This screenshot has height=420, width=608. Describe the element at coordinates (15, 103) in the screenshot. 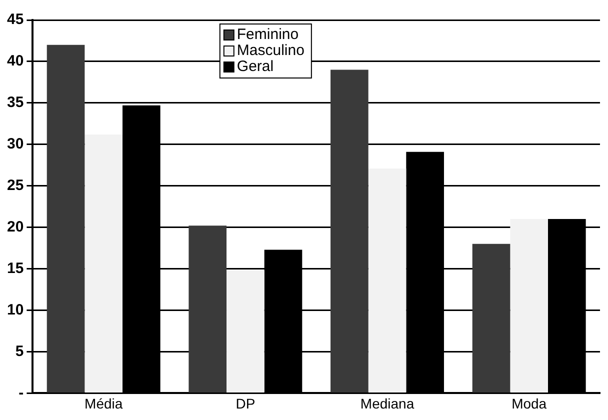

I see `y-tick-label: 35` at that location.